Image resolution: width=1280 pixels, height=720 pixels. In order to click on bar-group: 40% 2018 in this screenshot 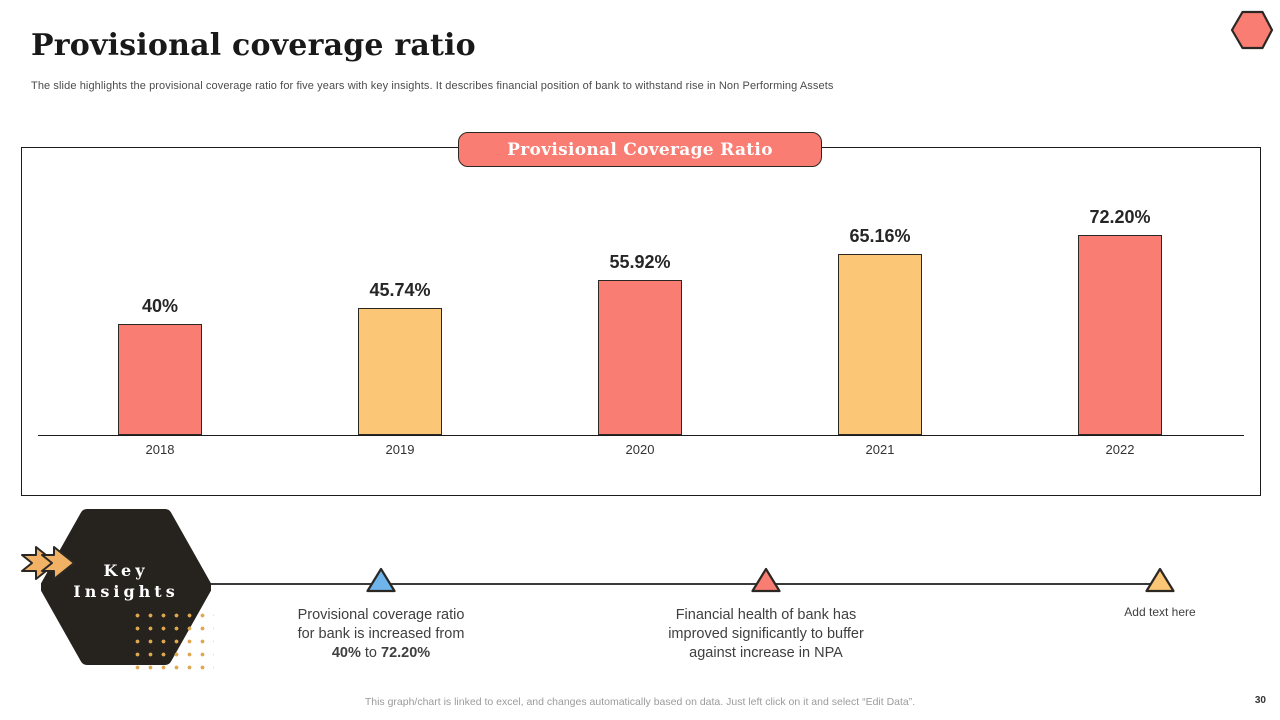, I will do `click(160, 302)`.